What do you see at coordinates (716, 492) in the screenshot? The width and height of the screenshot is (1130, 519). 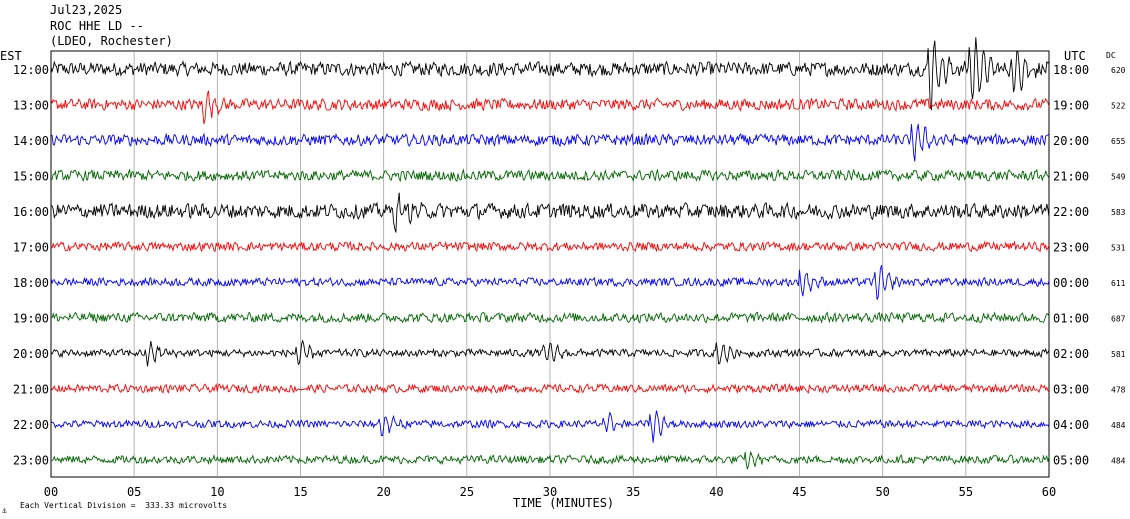 I see `x-tick-label: 40` at bounding box center [716, 492].